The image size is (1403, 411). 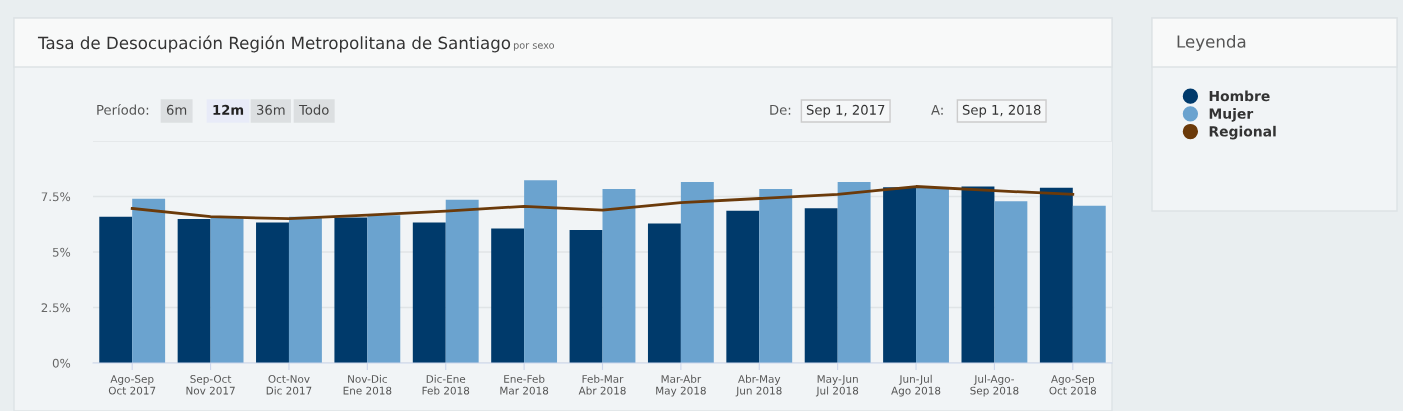 What do you see at coordinates (176, 109) in the screenshot?
I see `text: 6m` at bounding box center [176, 109].